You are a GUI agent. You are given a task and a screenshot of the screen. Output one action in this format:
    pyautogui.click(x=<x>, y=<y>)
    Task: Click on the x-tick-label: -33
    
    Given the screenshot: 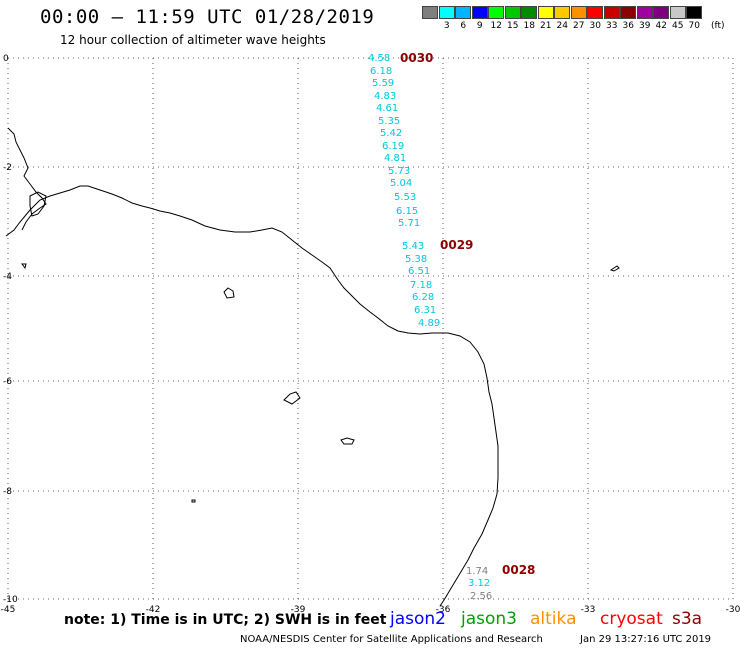 What is the action you would take?
    pyautogui.click(x=588, y=610)
    